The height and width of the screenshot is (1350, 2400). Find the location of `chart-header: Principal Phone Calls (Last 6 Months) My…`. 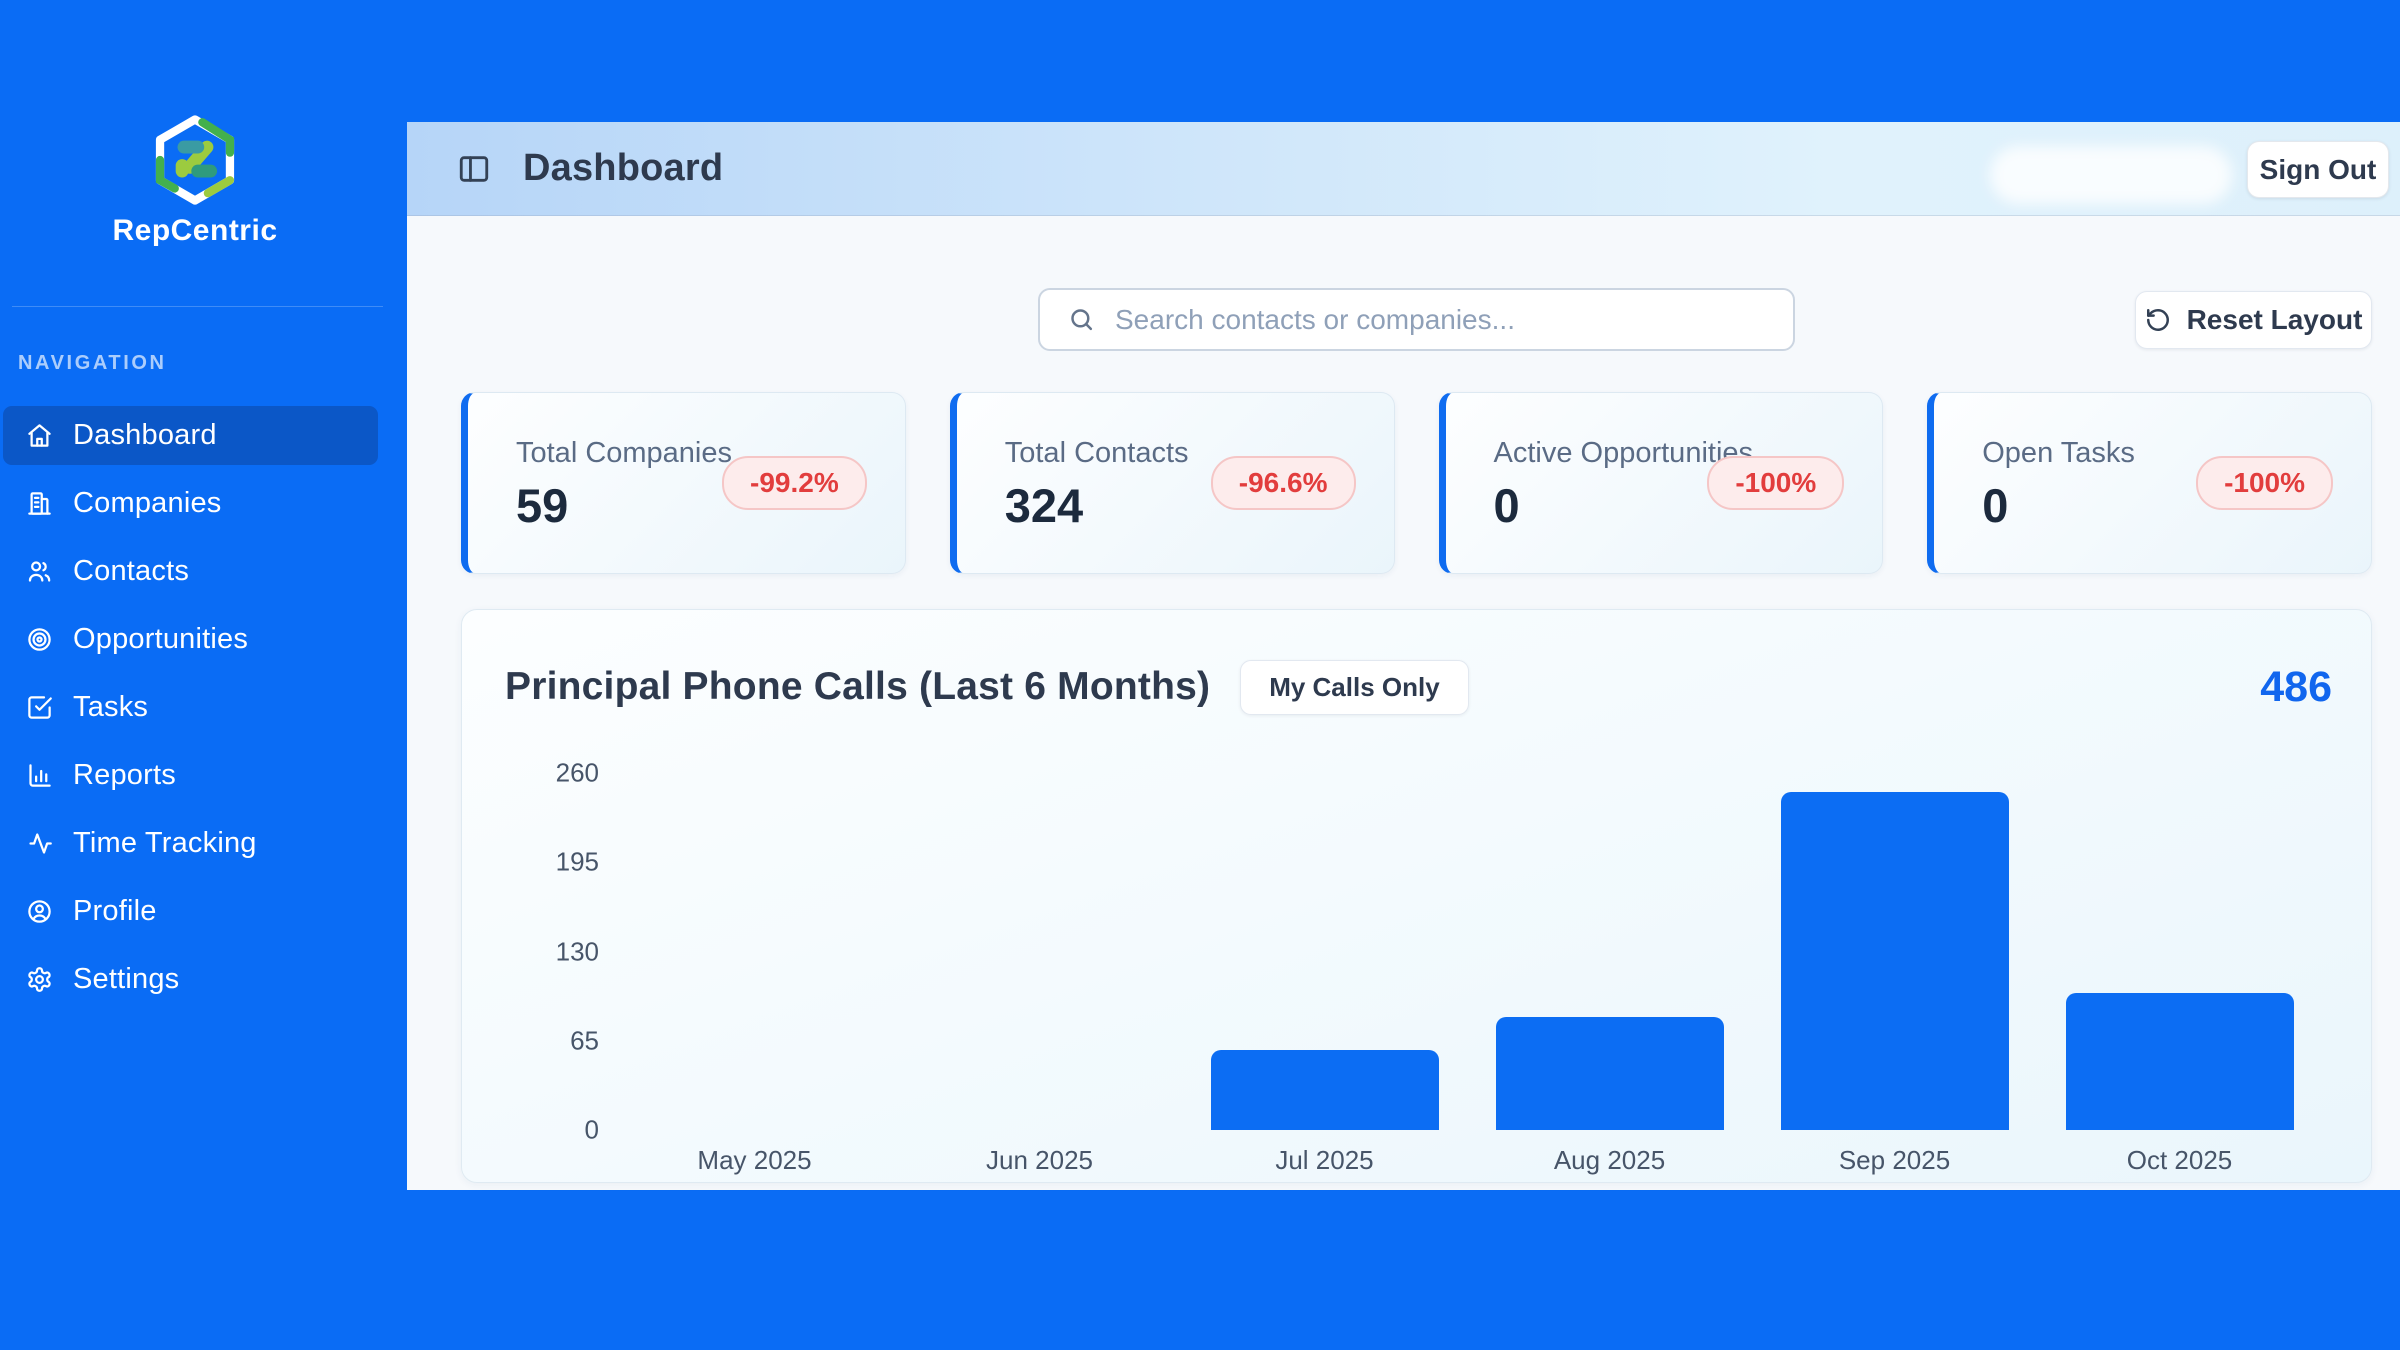

chart-header: Principal Phone Calls (Last 6 Months) My… is located at coordinates (1418, 687).